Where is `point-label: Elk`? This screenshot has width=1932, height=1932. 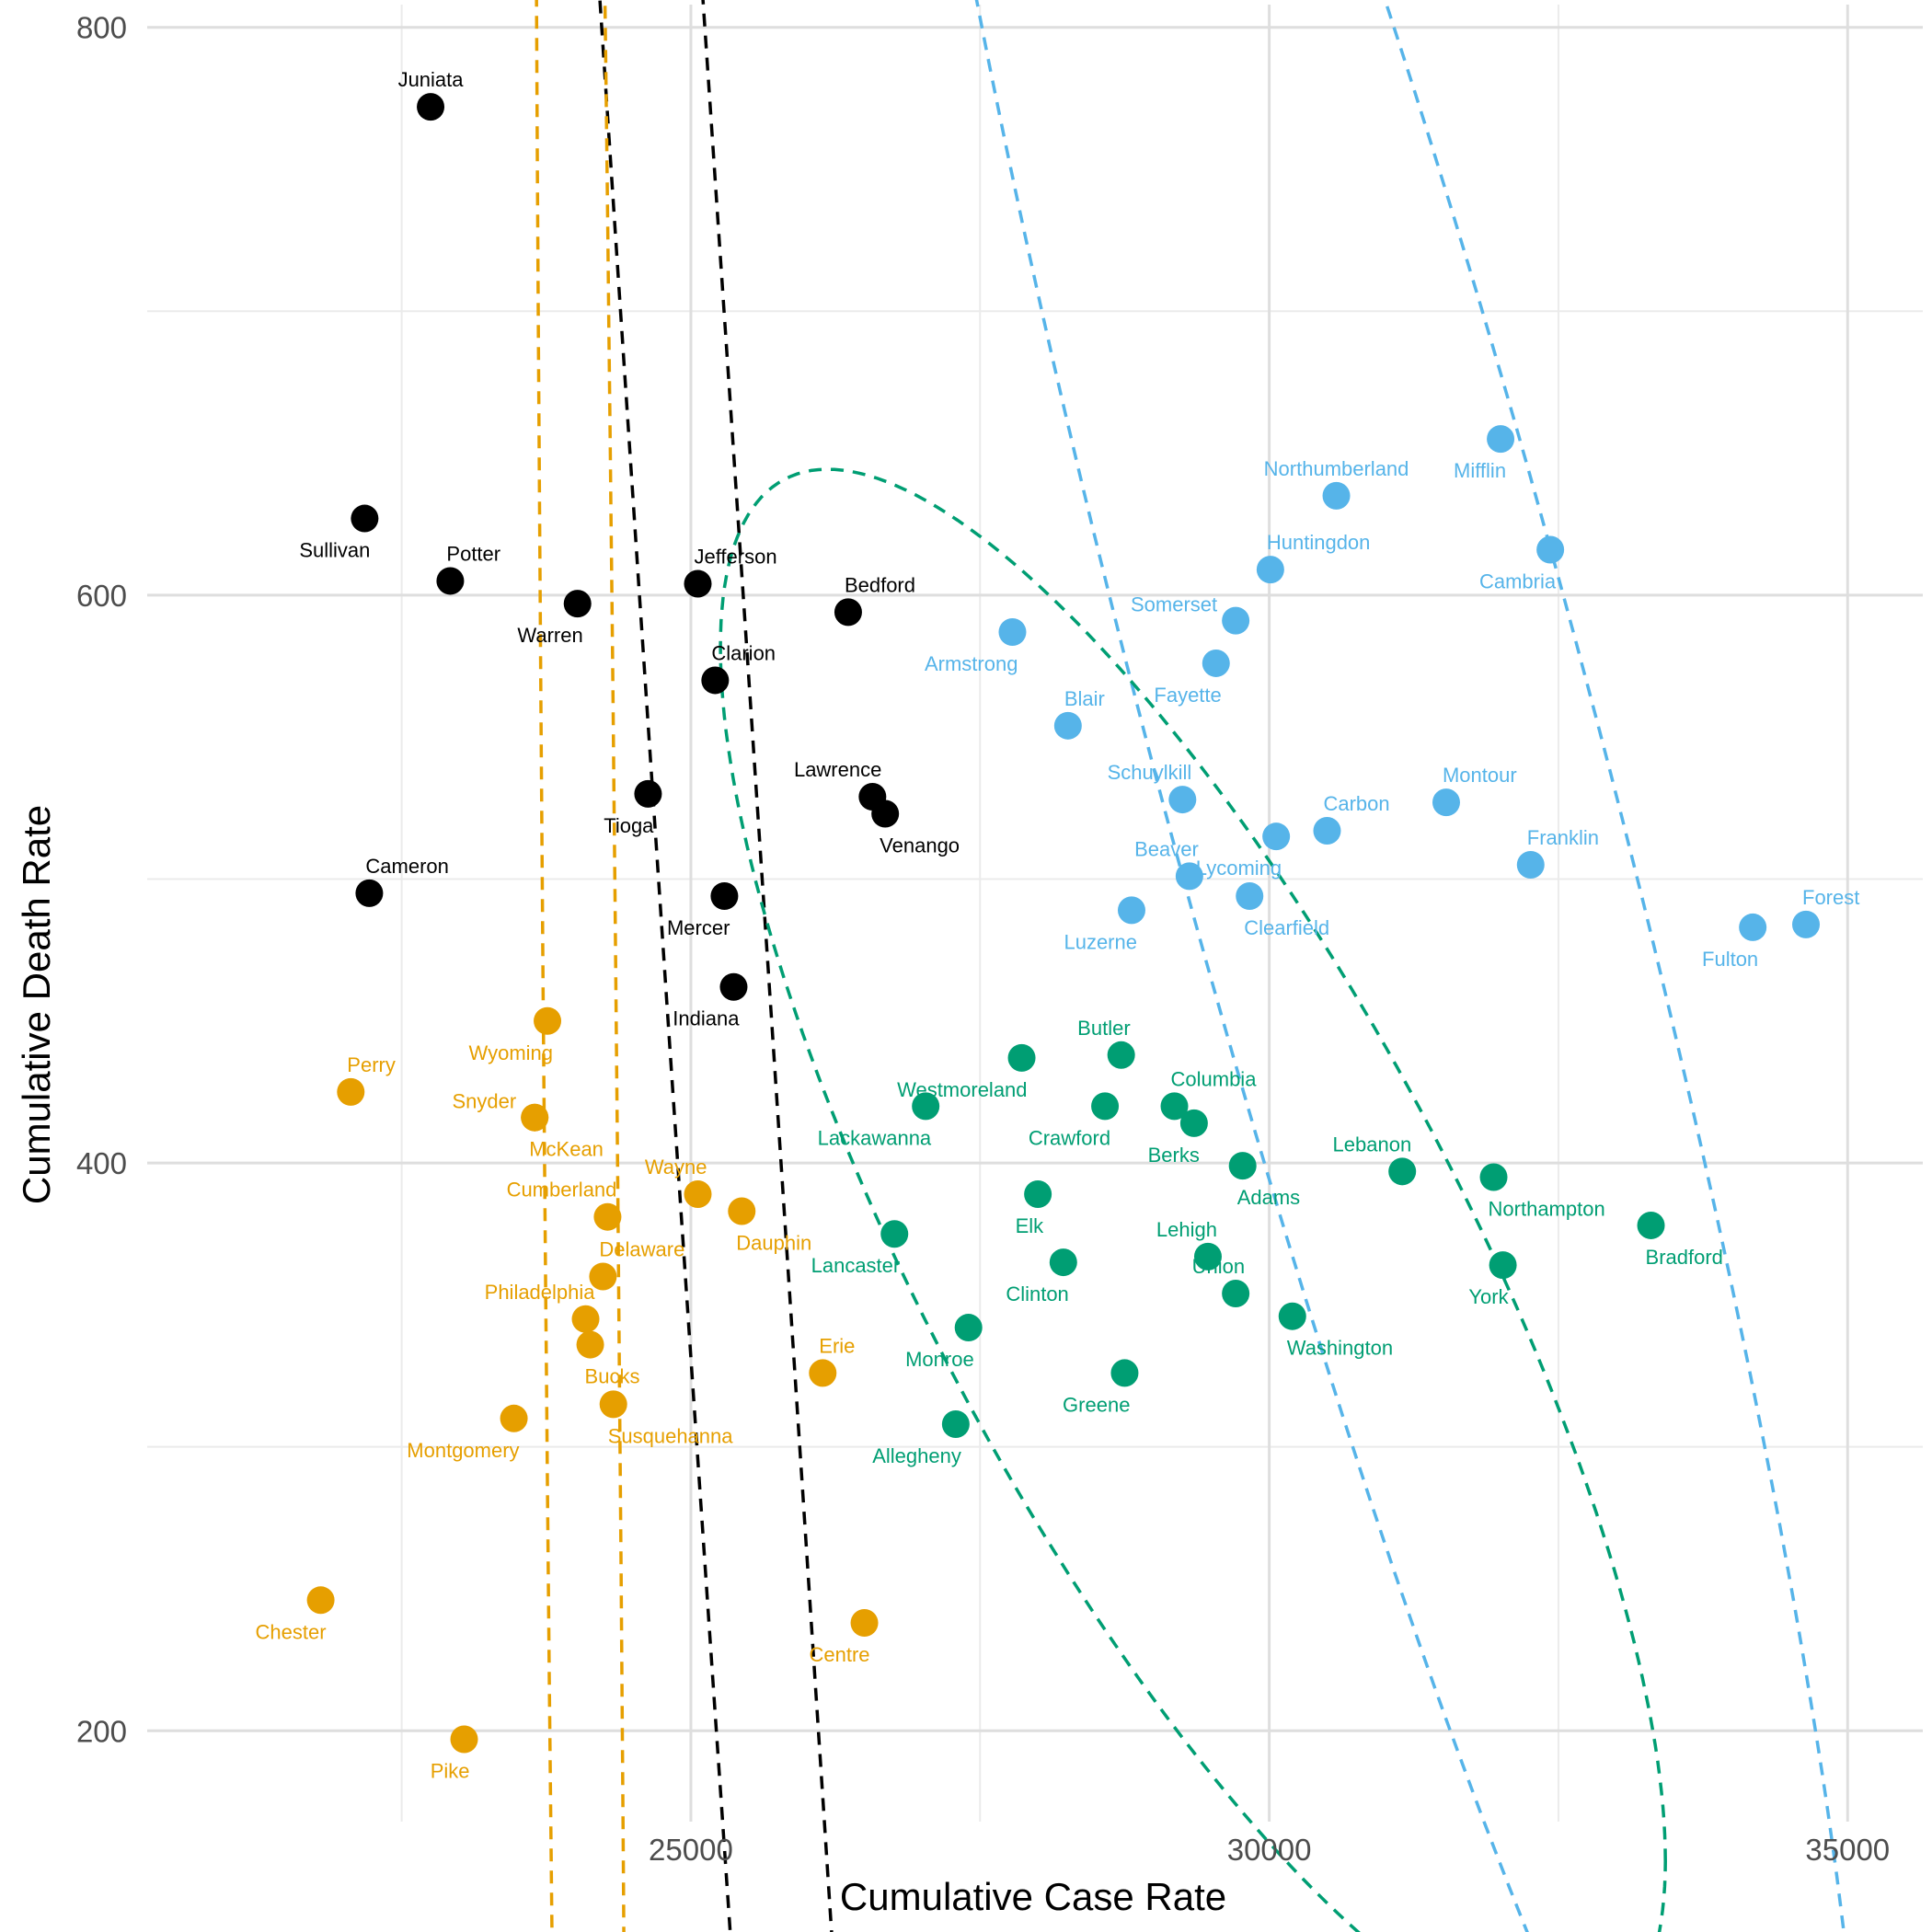
point-label: Elk is located at coordinates (1030, 1225).